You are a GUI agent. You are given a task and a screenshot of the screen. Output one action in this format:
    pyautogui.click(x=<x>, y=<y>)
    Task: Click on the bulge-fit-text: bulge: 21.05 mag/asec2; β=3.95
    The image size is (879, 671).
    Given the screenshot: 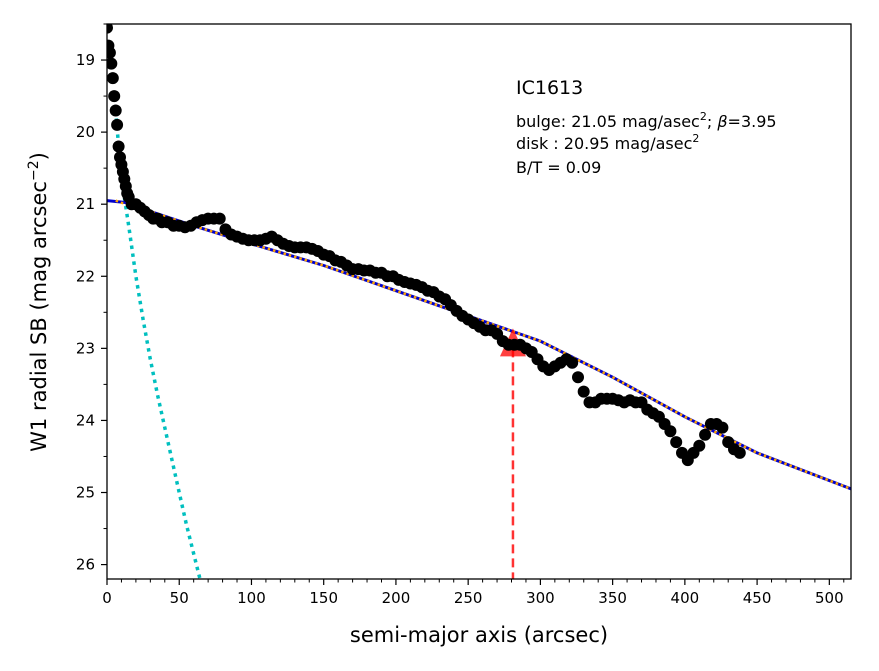 What is the action you would take?
    pyautogui.click(x=646, y=120)
    